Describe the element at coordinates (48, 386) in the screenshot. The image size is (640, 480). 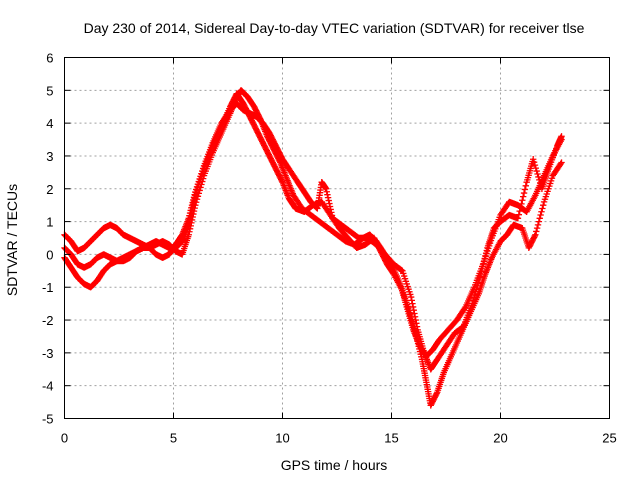
I see `y-tick-label: -4` at that location.